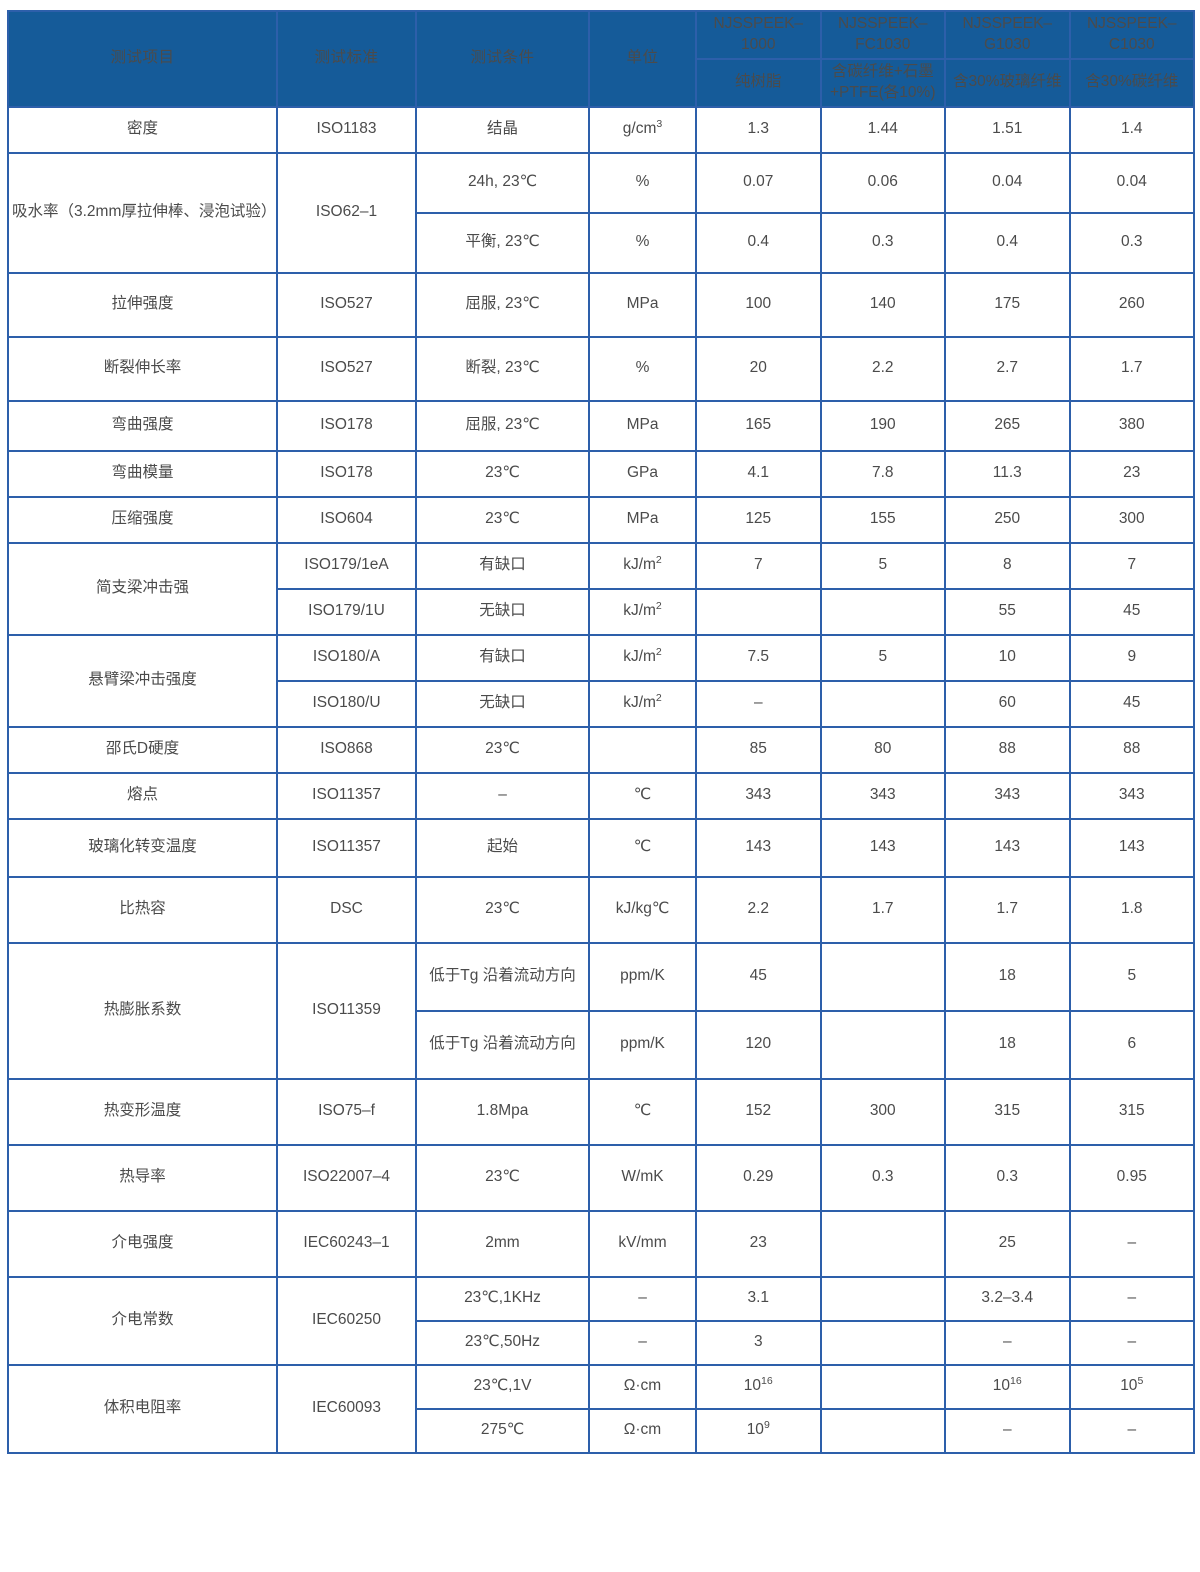  Describe the element at coordinates (1007, 129) in the screenshot. I see `value-njsspeek-g1030: 1.51` at that location.